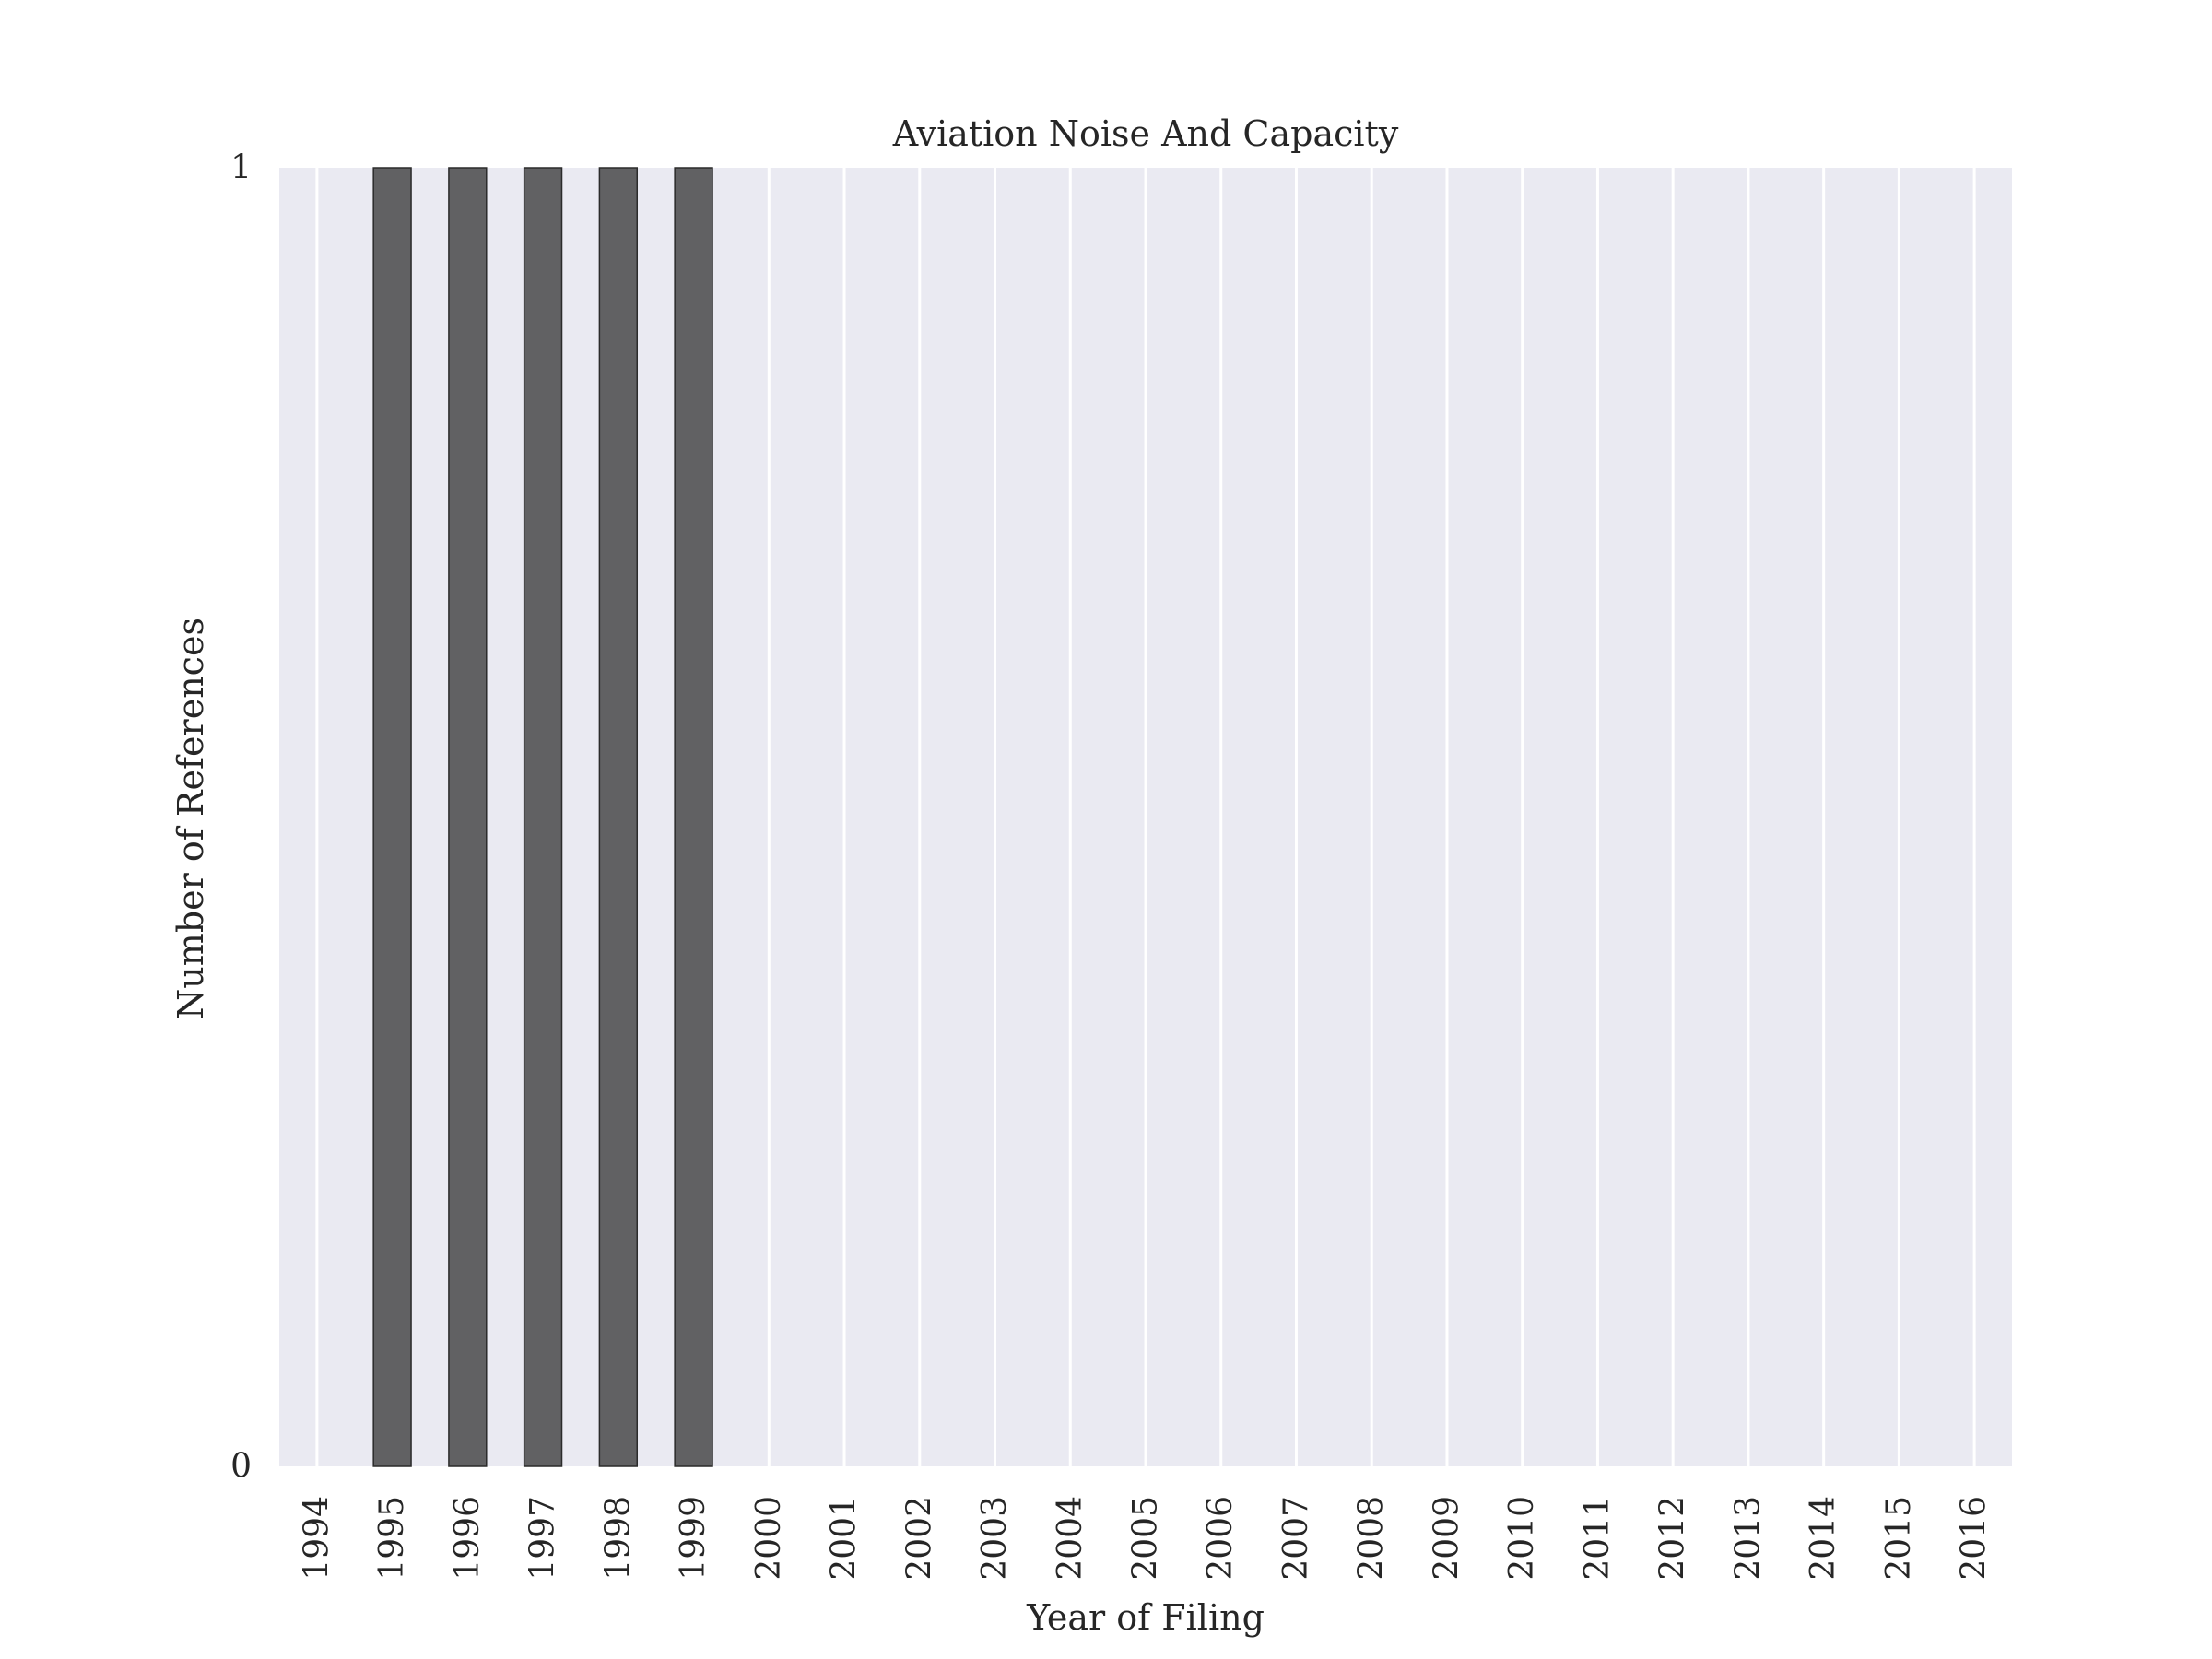 Image resolution: width=2212 pixels, height=1659 pixels. I want to click on x-tick-label-2000: 2000, so click(769, 1538).